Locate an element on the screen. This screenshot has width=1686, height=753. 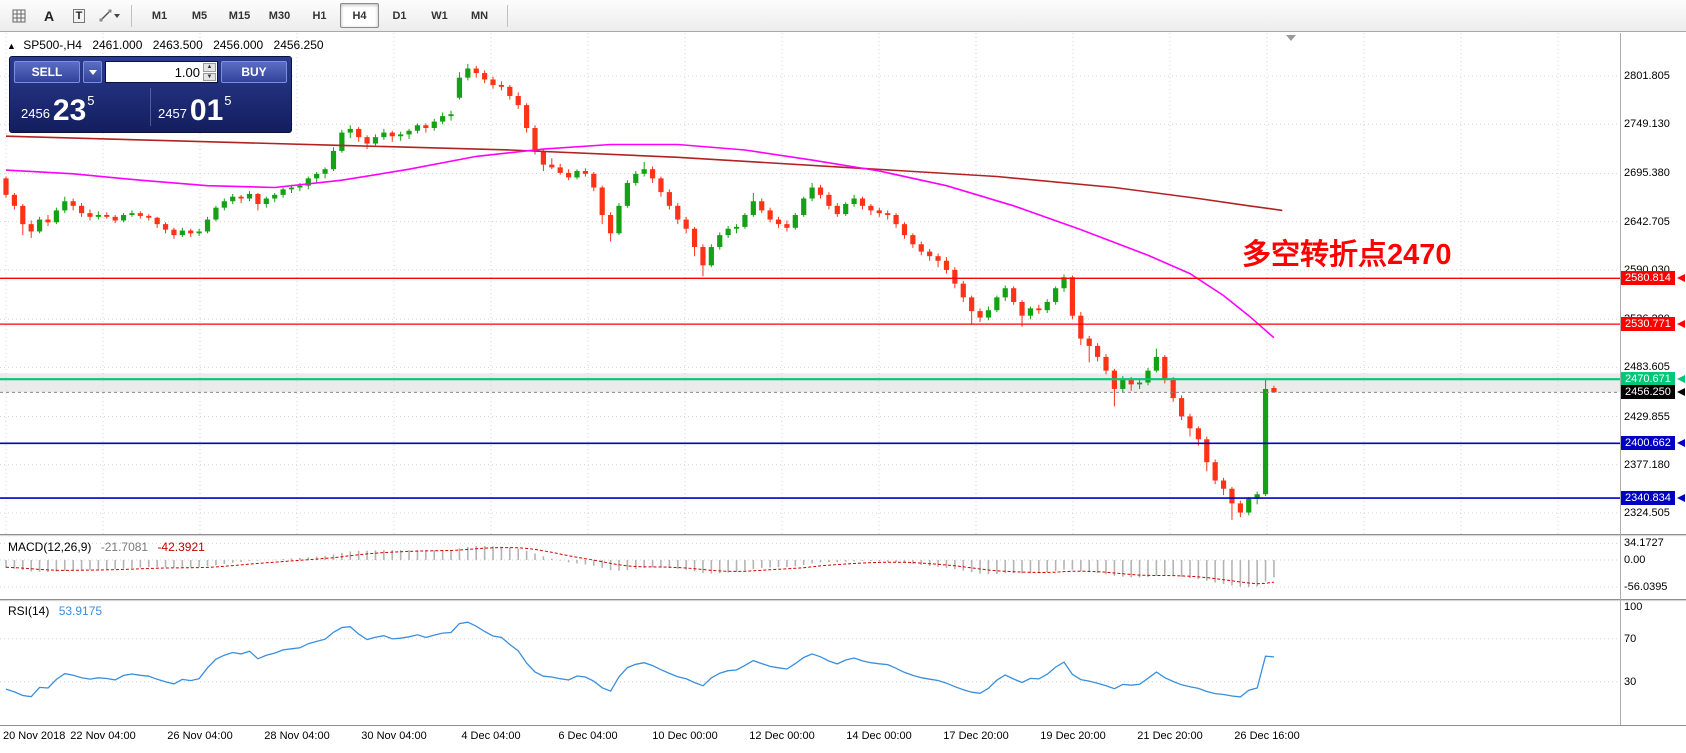
macd-main-value: -21.7081 is located at coordinates (124, 547).